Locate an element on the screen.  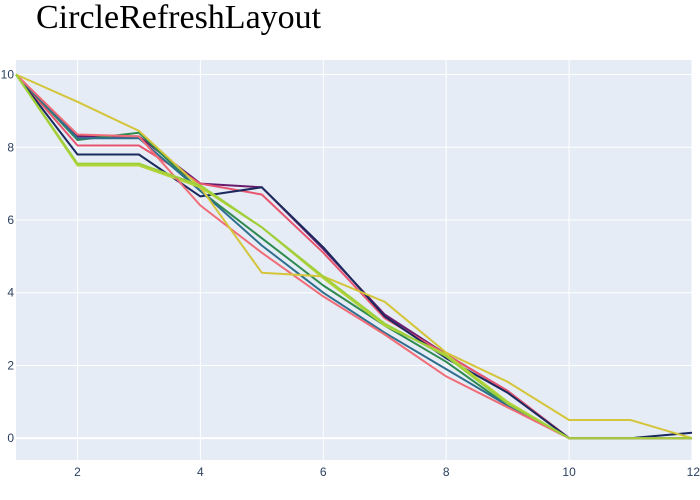
y-tick-label: 8 is located at coordinates (10, 147).